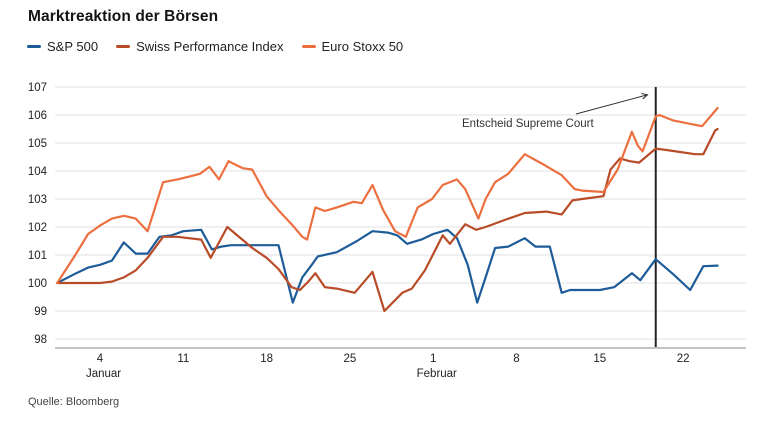 The width and height of the screenshot is (760, 428). Describe the element at coordinates (123, 16) in the screenshot. I see `chart-title: Marktreaktion der Börsen` at that location.